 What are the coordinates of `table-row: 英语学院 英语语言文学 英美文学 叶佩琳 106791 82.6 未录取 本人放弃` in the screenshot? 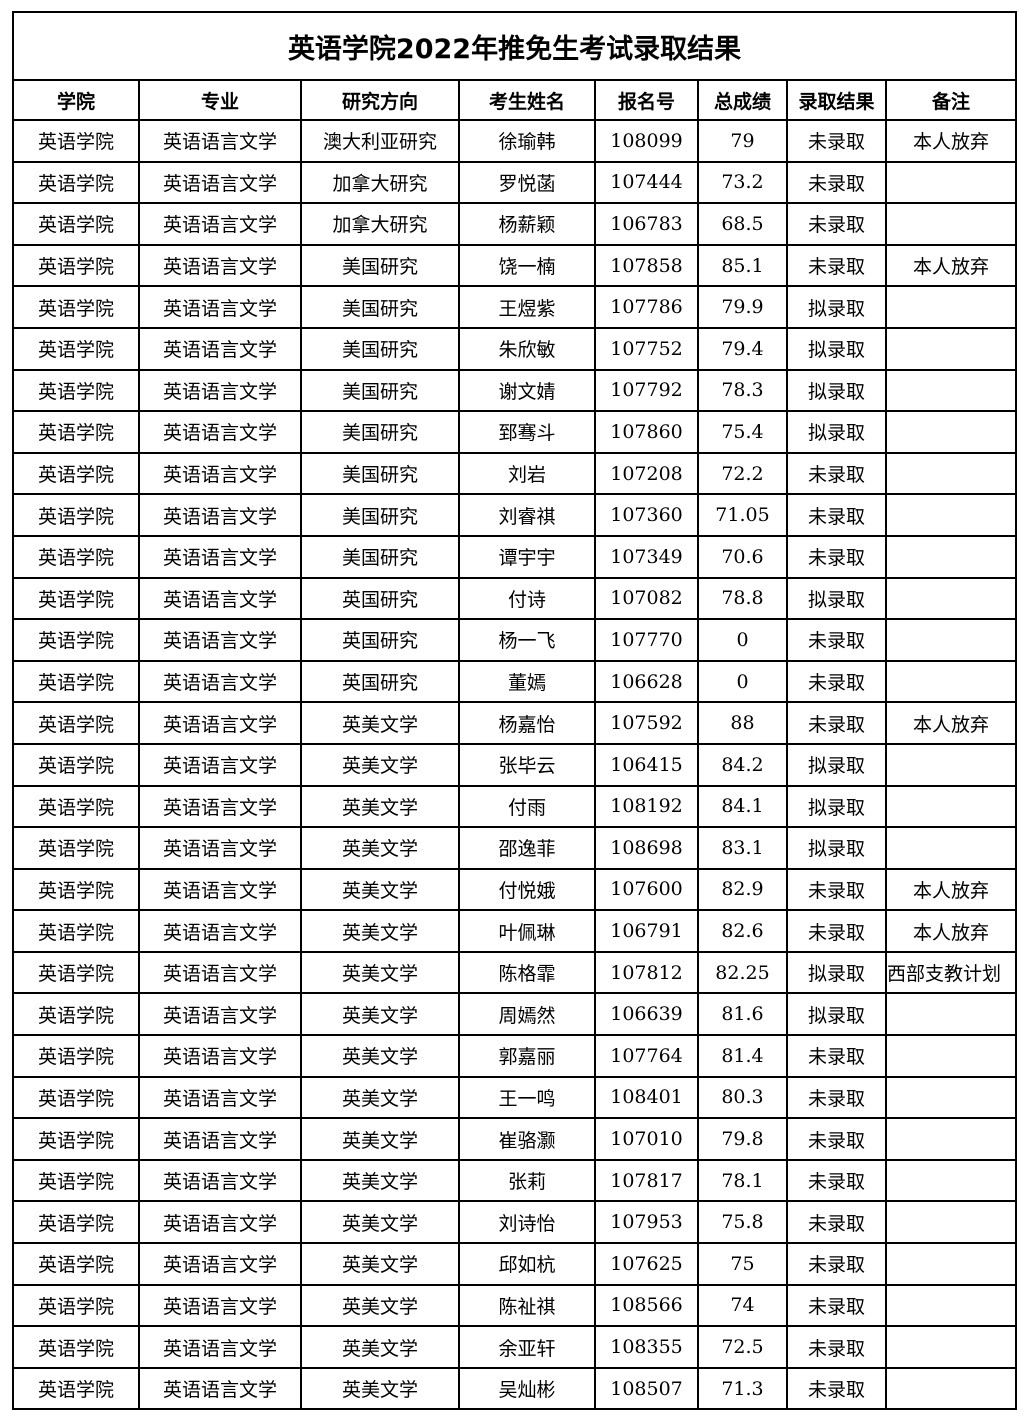 It's located at (515, 931).